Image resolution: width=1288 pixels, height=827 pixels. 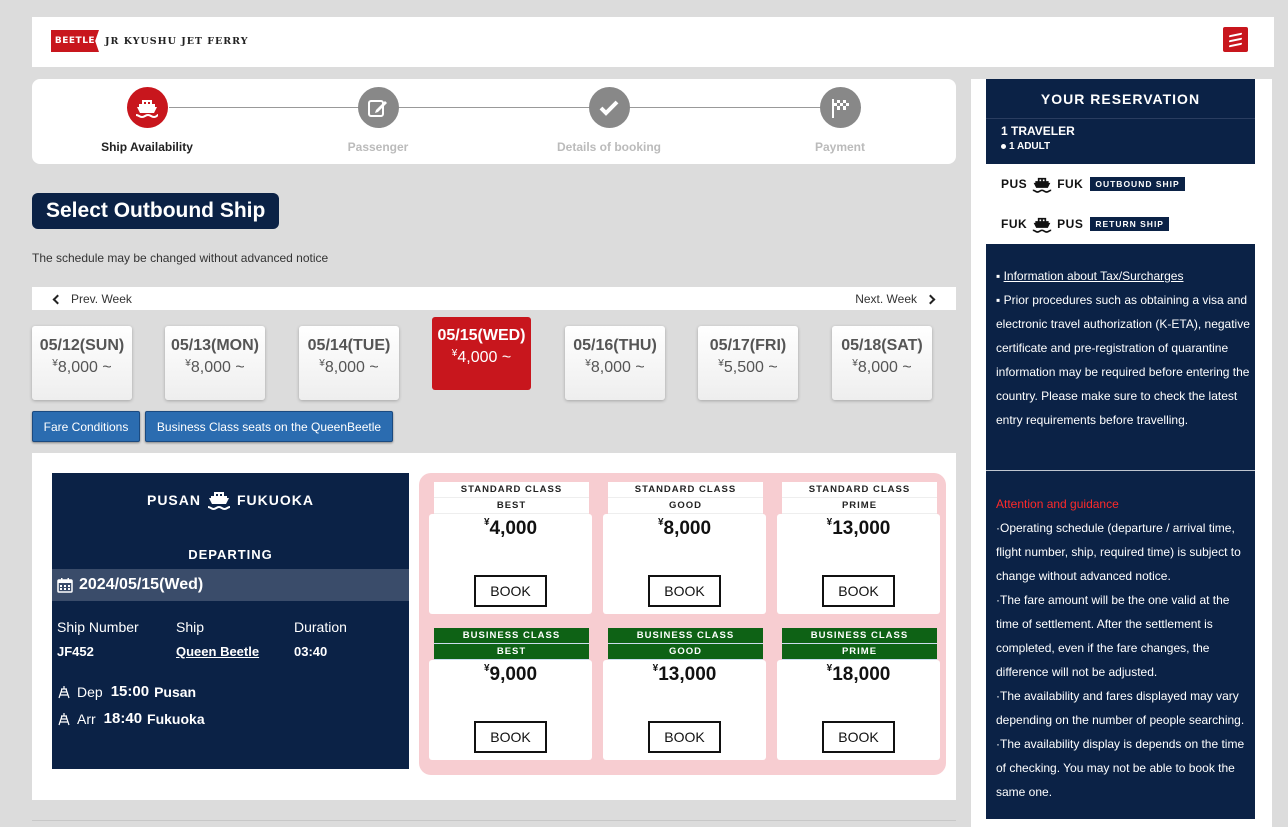 What do you see at coordinates (511, 498) in the screenshot?
I see `fare-class-header: STANDARD CLASS BEST` at bounding box center [511, 498].